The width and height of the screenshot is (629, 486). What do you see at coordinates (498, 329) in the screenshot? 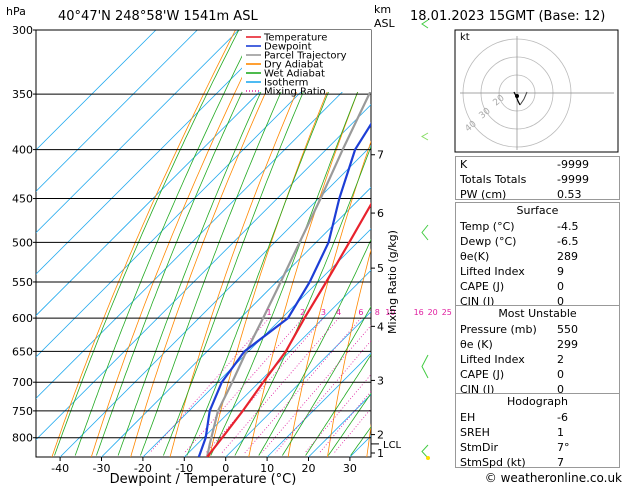
I see `mu-label: Pressure (mb)` at bounding box center [498, 329].